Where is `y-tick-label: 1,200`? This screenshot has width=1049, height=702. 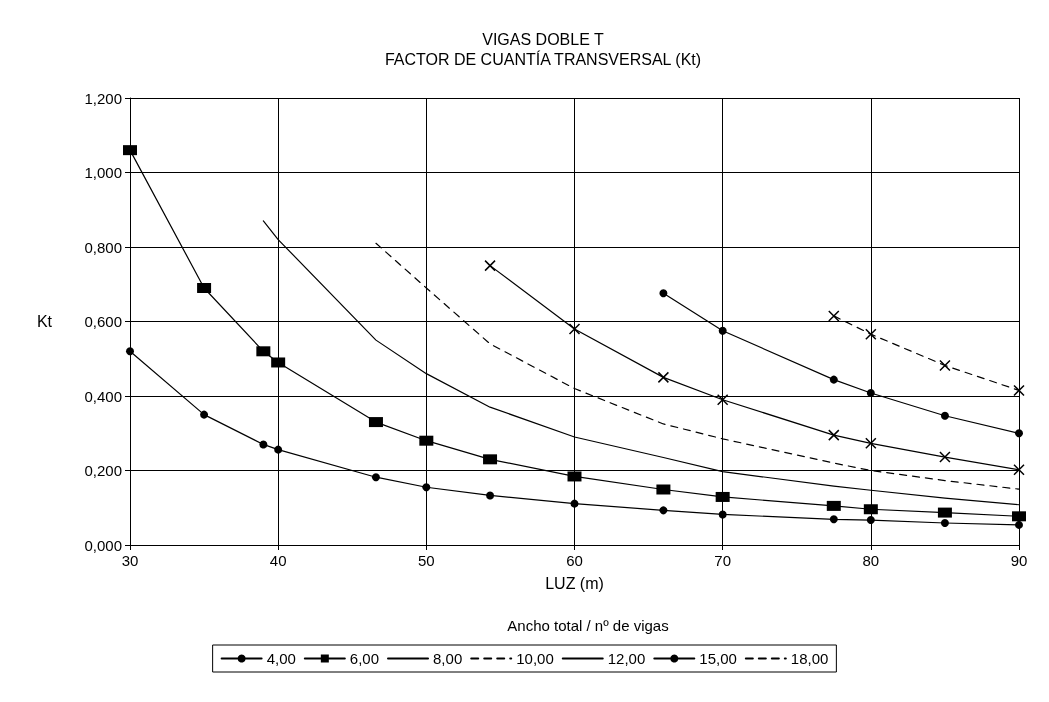 y-tick-label: 1,200 is located at coordinates (103, 98).